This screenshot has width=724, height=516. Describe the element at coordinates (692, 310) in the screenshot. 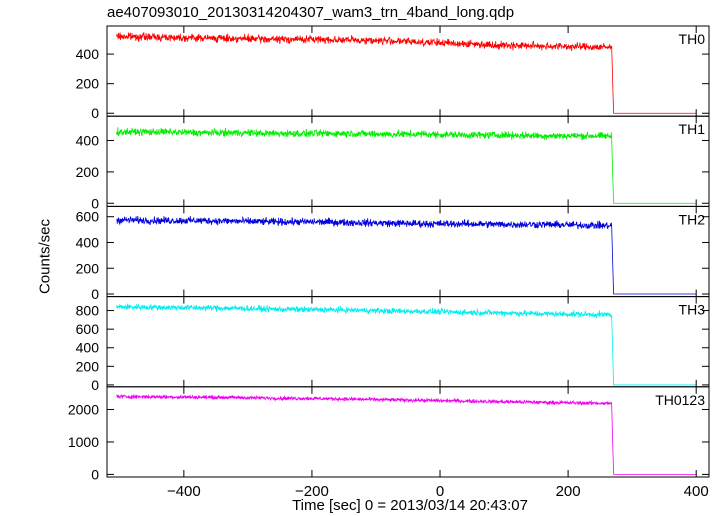

I see `panel-label-th3: TH3` at that location.